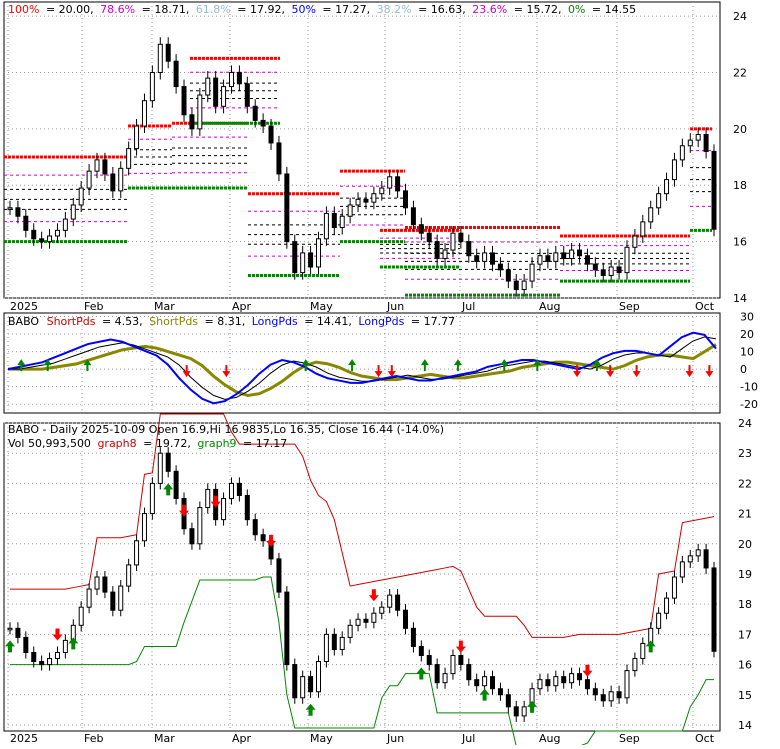 The width and height of the screenshot is (780, 749). I want to click on fib-786-label: 78.6%, so click(117, 9).